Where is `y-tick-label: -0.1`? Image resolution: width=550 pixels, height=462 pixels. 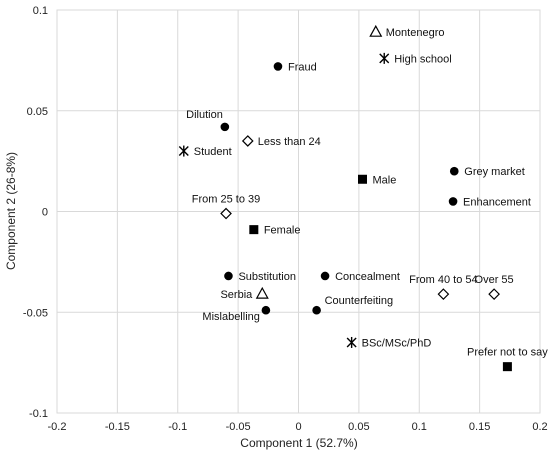
y-tick-label: -0.1 is located at coordinates (38, 414).